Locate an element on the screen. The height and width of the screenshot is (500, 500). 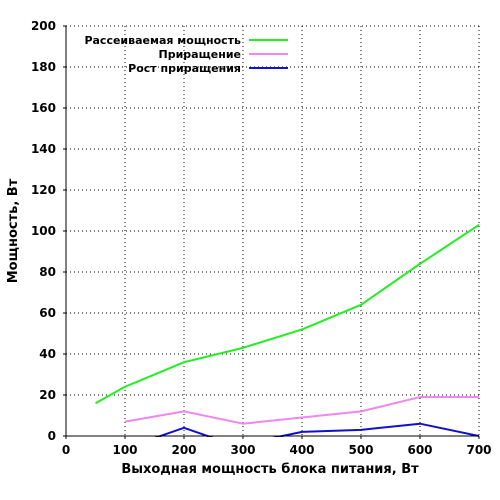
y-tick-label: 180 is located at coordinates (43, 67).